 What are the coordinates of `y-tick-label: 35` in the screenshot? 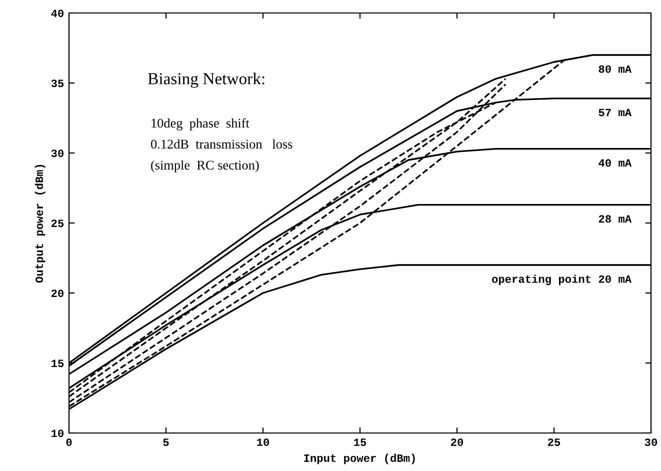 It's located at (57, 84).